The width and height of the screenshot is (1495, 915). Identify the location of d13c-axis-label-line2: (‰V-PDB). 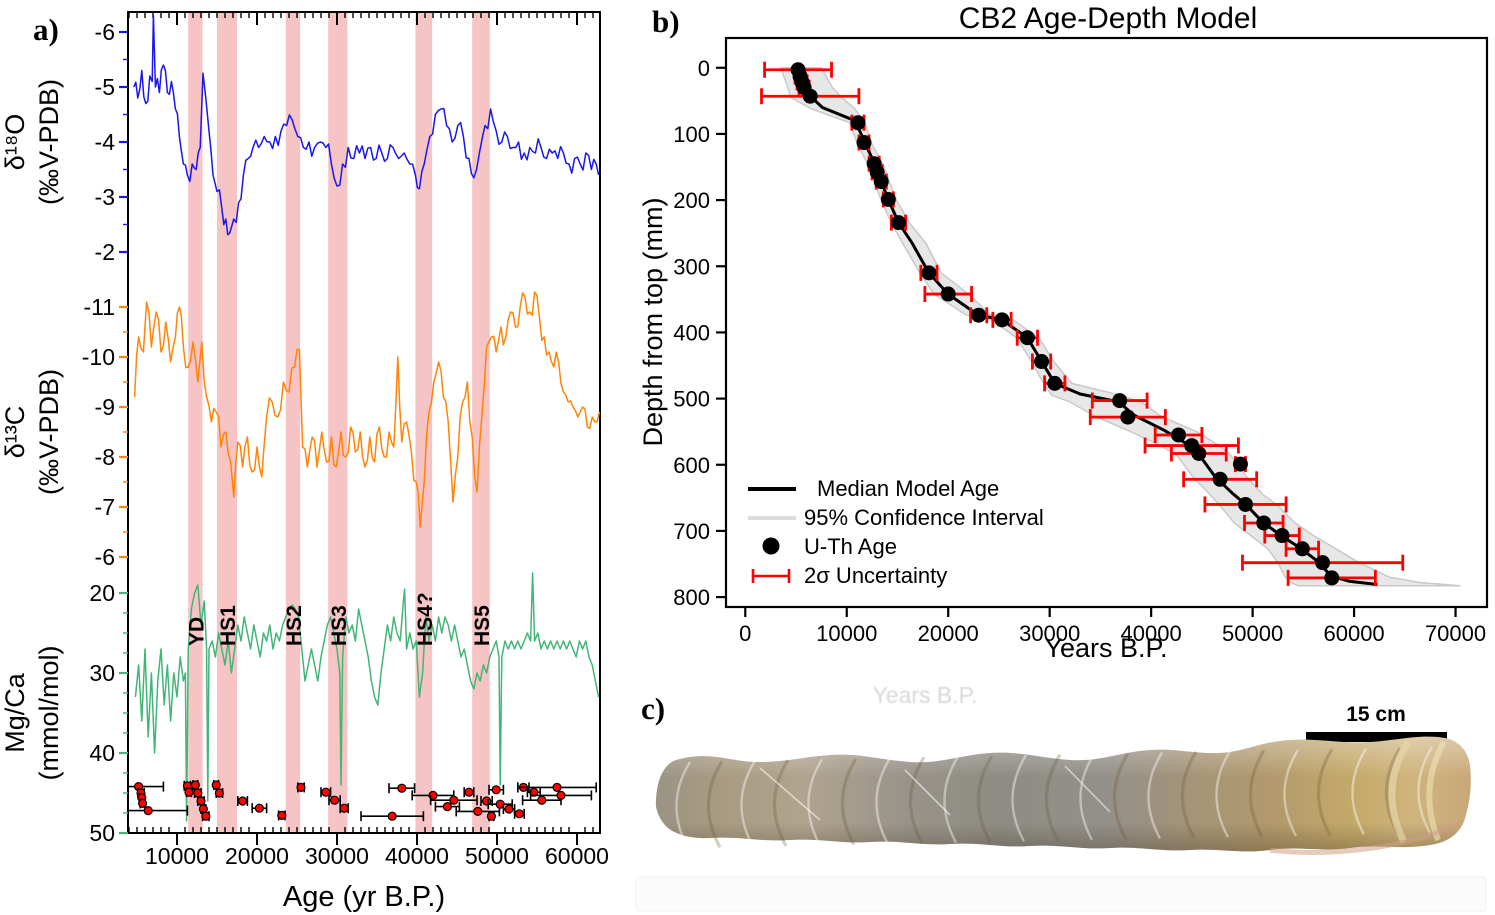
(49, 432).